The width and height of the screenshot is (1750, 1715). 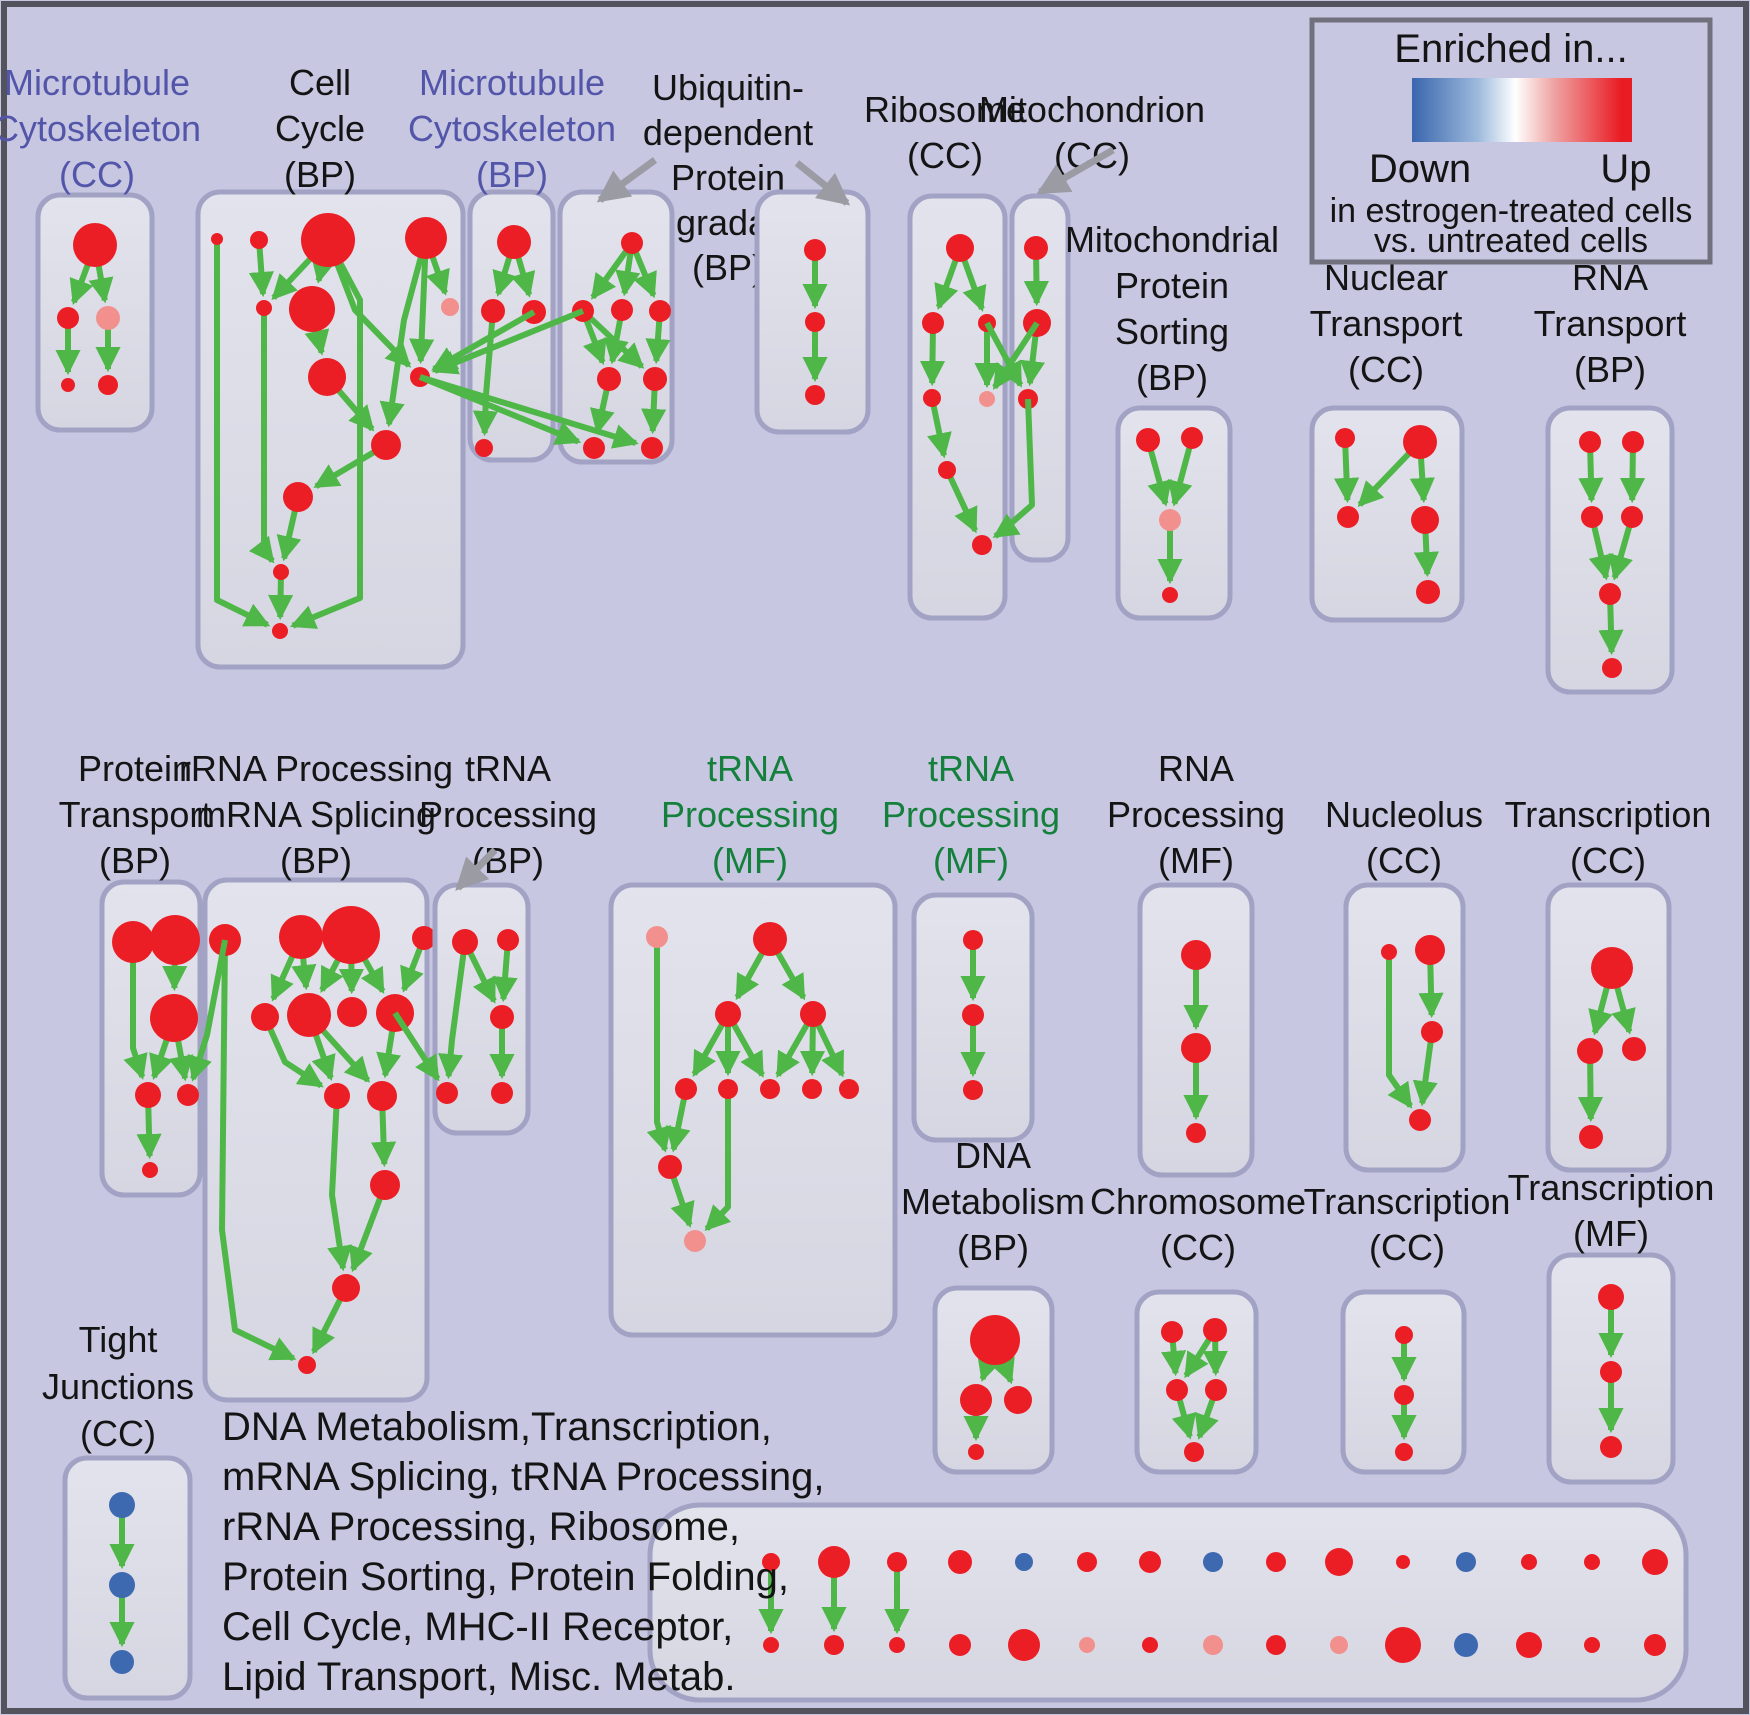 What do you see at coordinates (1407, 1201) in the screenshot?
I see `cluster-label: Transcription` at bounding box center [1407, 1201].